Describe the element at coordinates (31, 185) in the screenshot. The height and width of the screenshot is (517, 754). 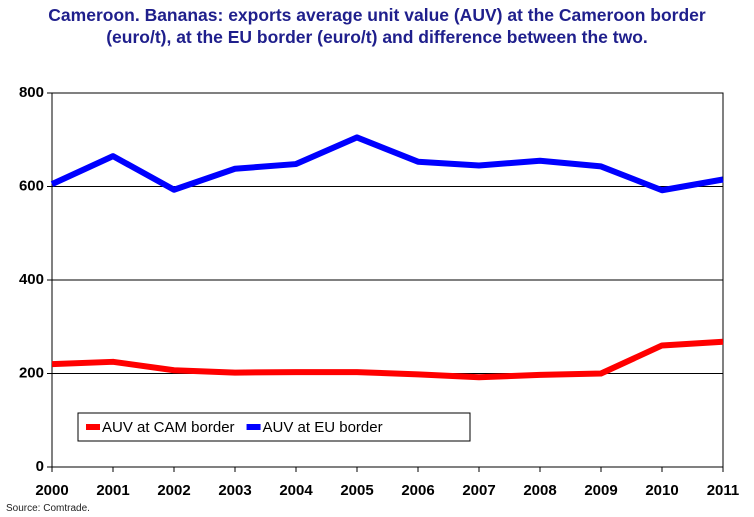
I see `y-tick-label: 600` at that location.